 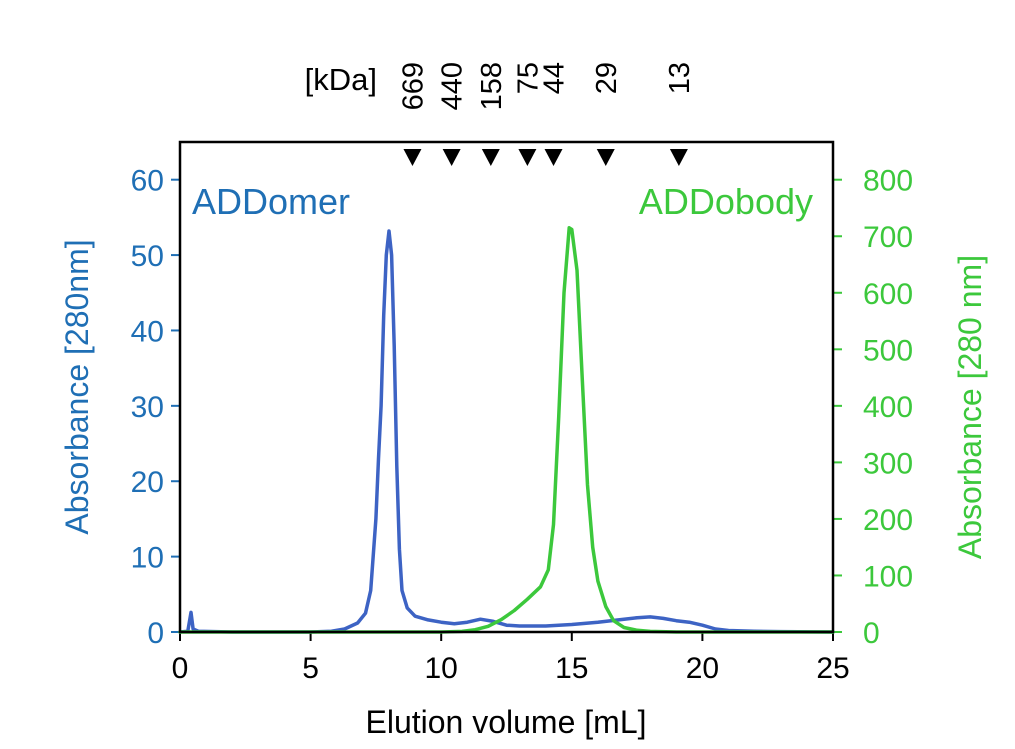 What do you see at coordinates (413, 86) in the screenshot?
I see `mw-marker-label: 669` at bounding box center [413, 86].